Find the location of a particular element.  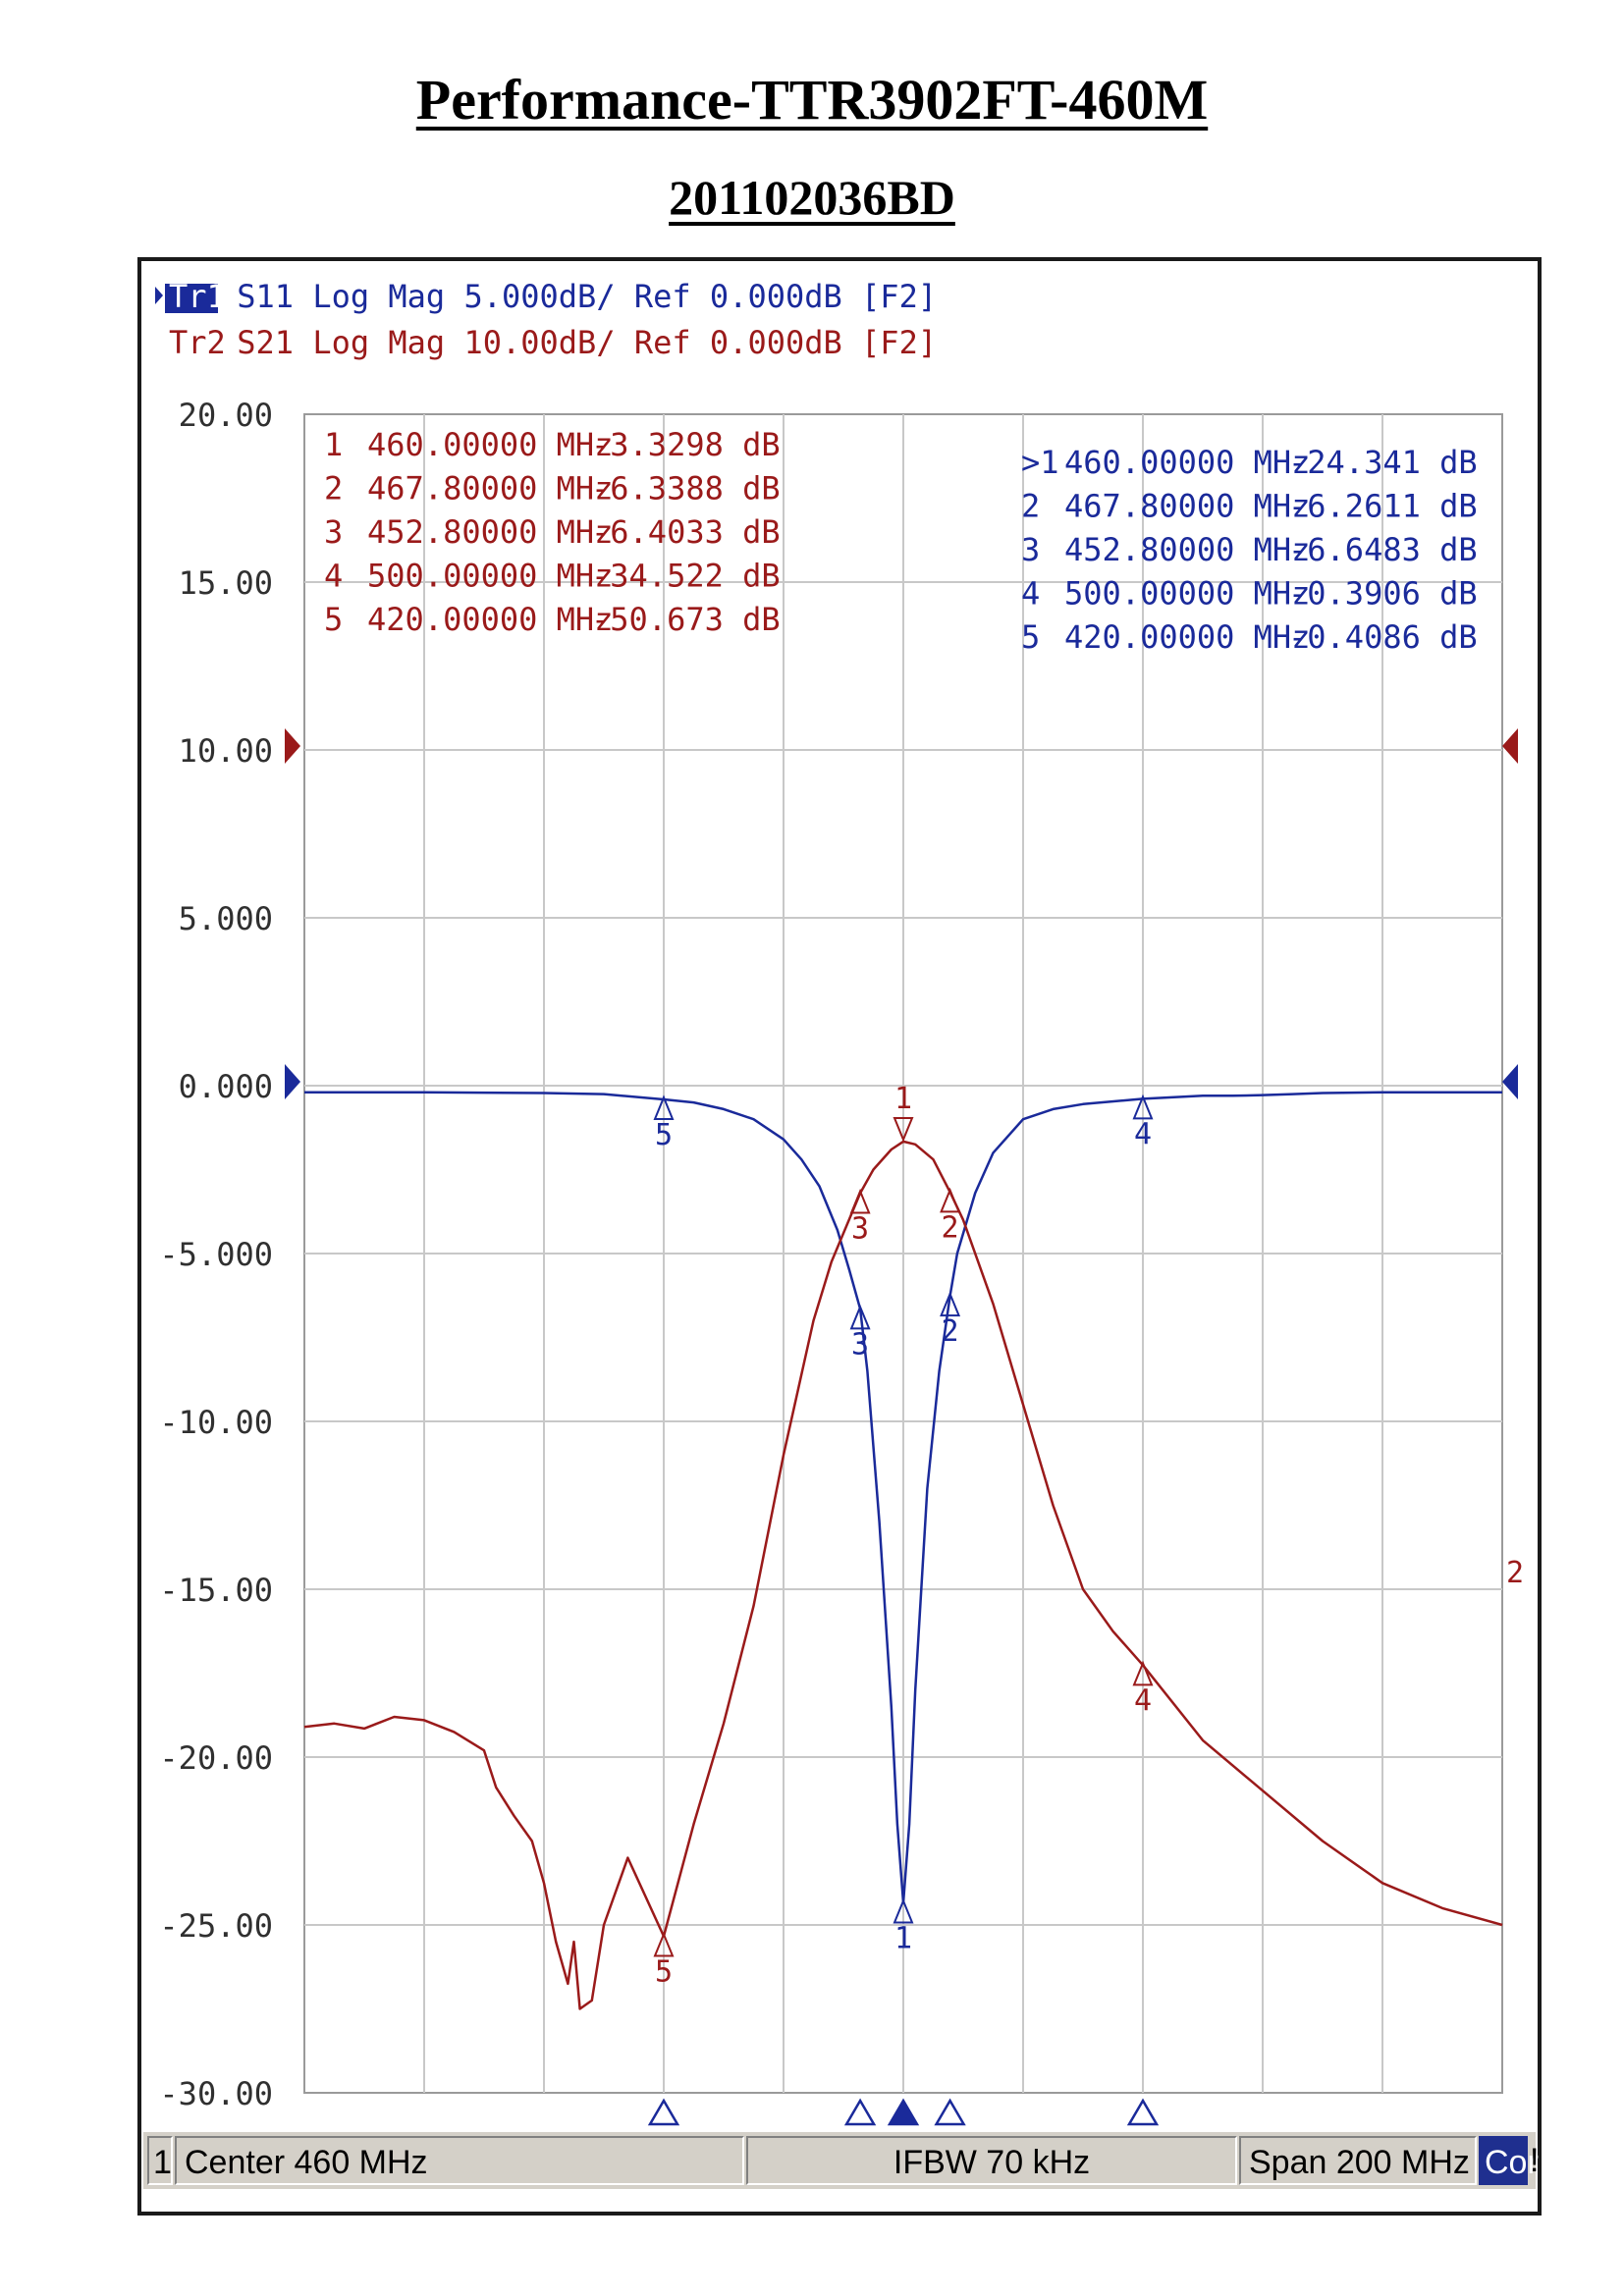

ifbw-setting: IFBW 70 kHz is located at coordinates (991, 2160).